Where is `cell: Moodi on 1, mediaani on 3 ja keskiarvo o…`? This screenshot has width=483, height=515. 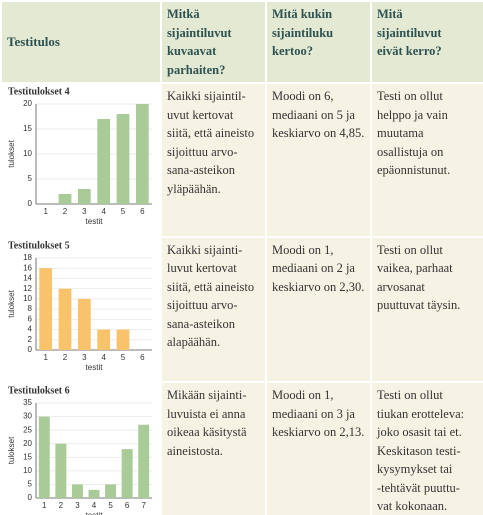 cell: Moodi on 1, mediaani on 3 ja keskiarvo o… is located at coordinates (318, 448).